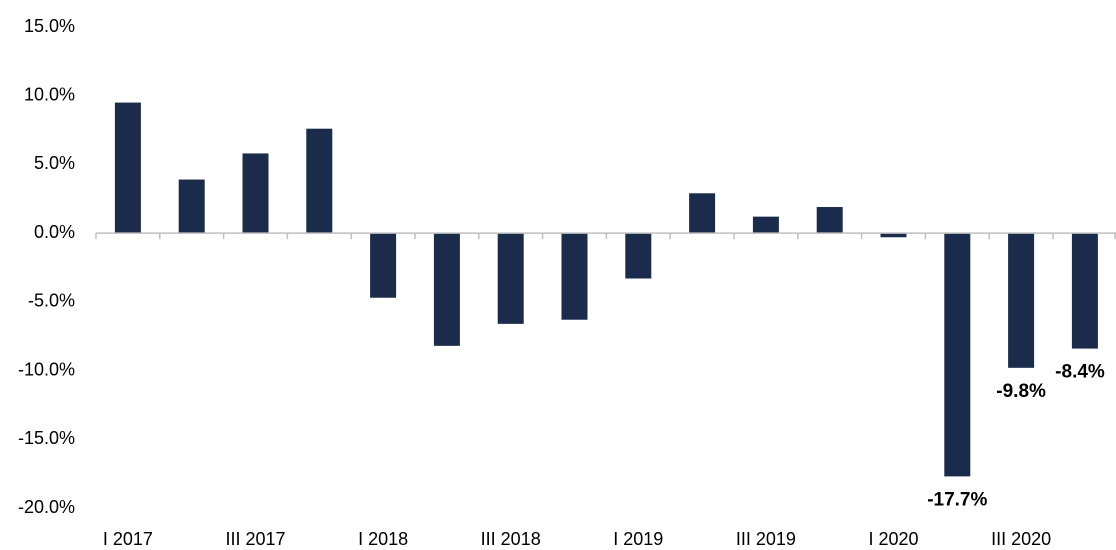 This screenshot has width=1116, height=550. I want to click on value-label: -8.4%, so click(1080, 372).